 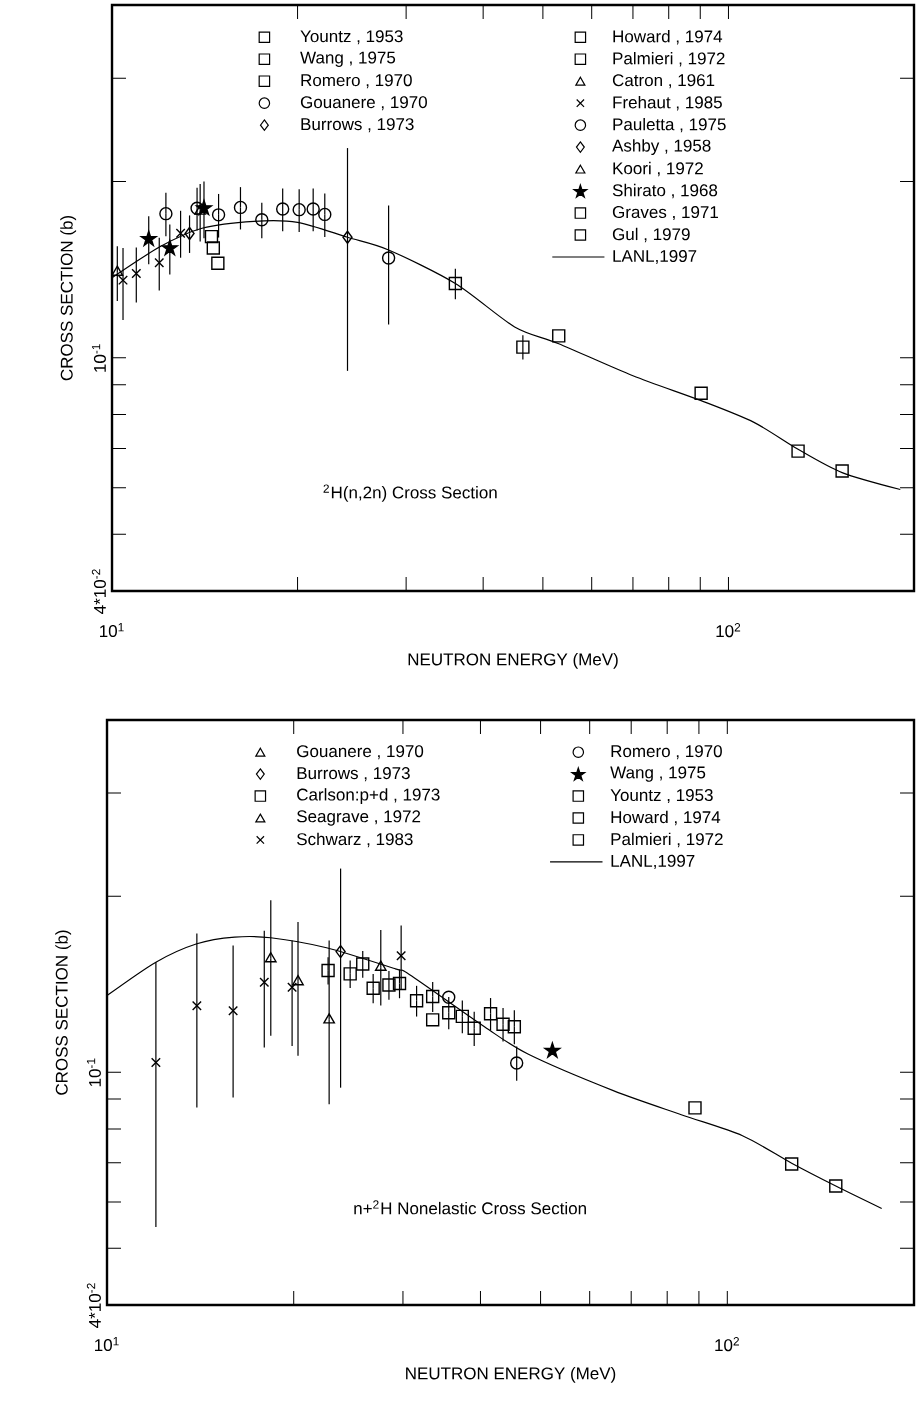 I want to click on legend-label: Schwarz , 1983, so click(x=355, y=840).